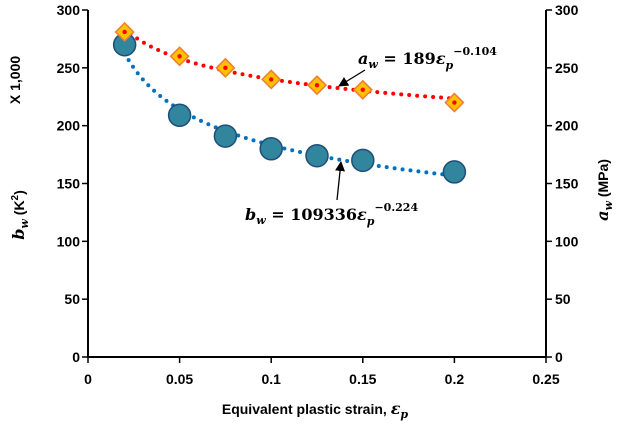 This screenshot has width=621, height=429. I want to click on x-title-symbol: ε, so click(396, 408).